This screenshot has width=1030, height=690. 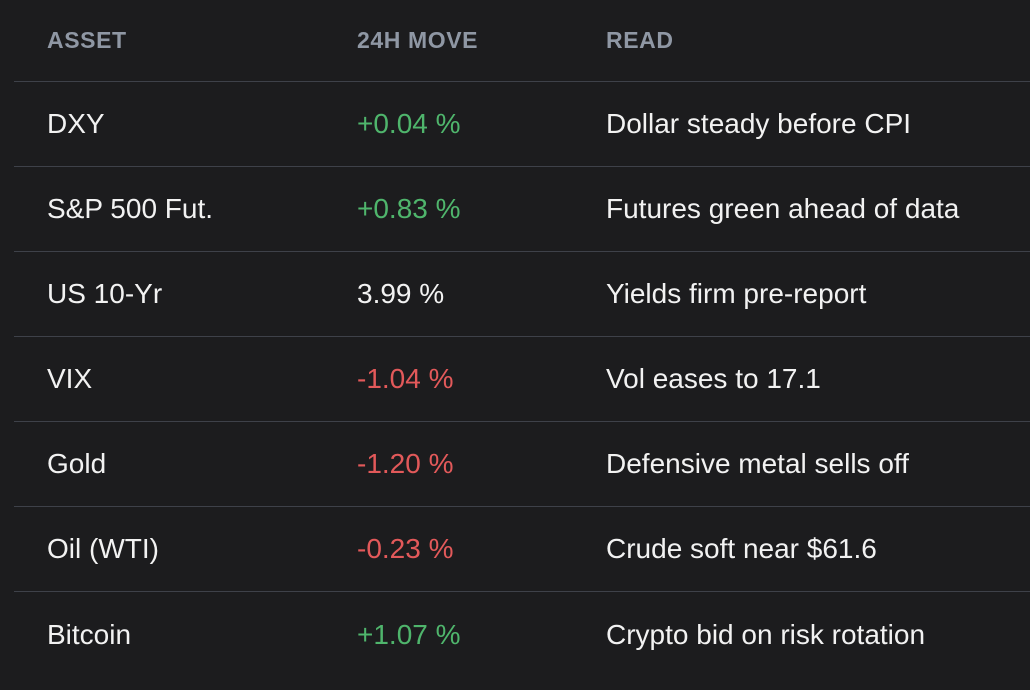 I want to click on table-row: Gold -1.20 % Defensive metal sells off, so click(x=522, y=464).